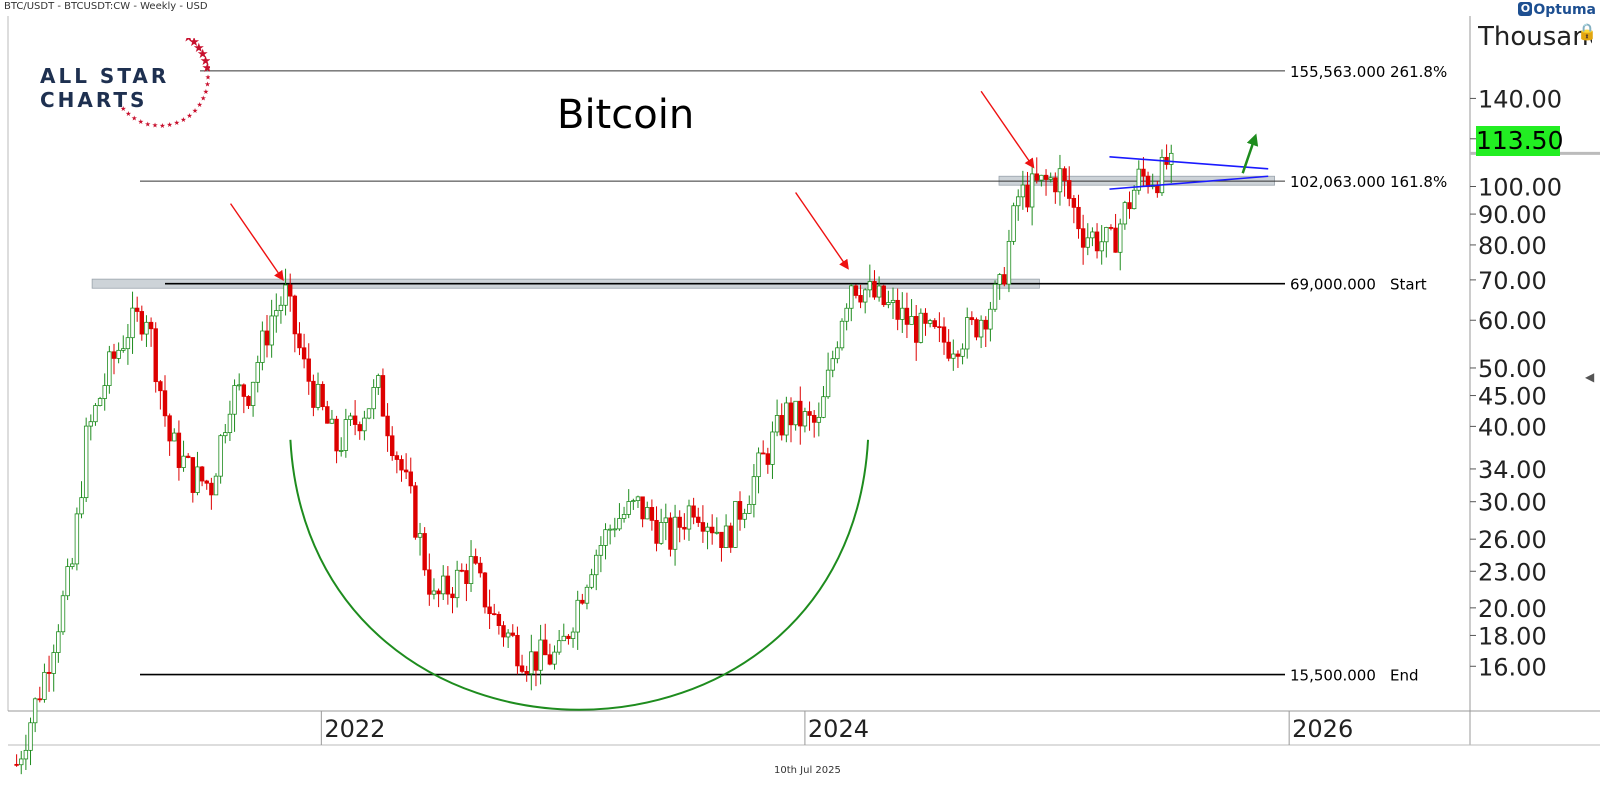 The width and height of the screenshot is (1600, 787). I want to click on y-tick-label: 90.00, so click(1512, 215).